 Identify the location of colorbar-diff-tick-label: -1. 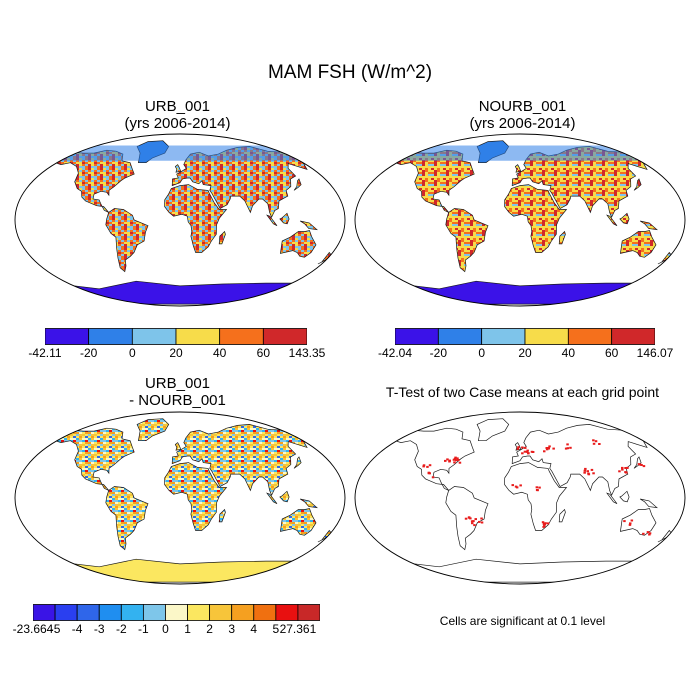
(143, 629).